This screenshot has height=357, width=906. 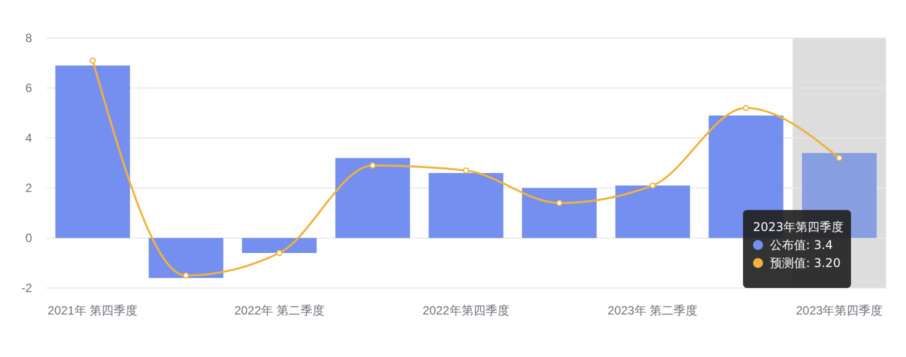 What do you see at coordinates (801, 245) in the screenshot?
I see `annotation: 公布值: 3.4` at bounding box center [801, 245].